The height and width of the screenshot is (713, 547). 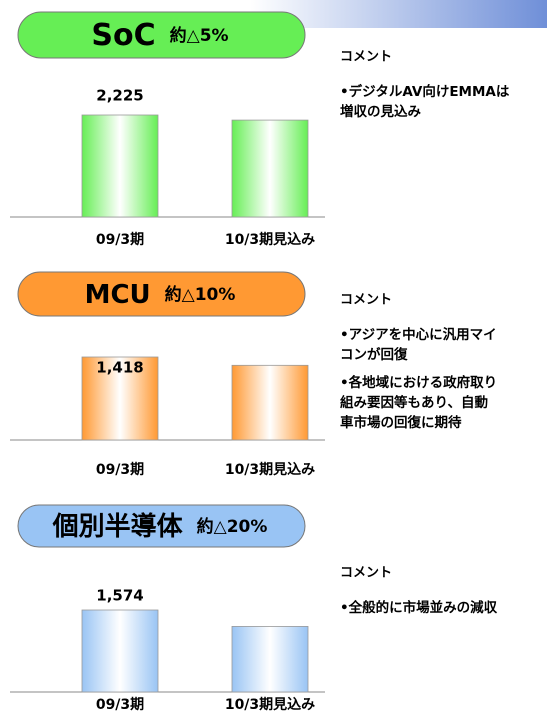 I want to click on chart-title: SoC 約△5%, so click(x=159, y=35).